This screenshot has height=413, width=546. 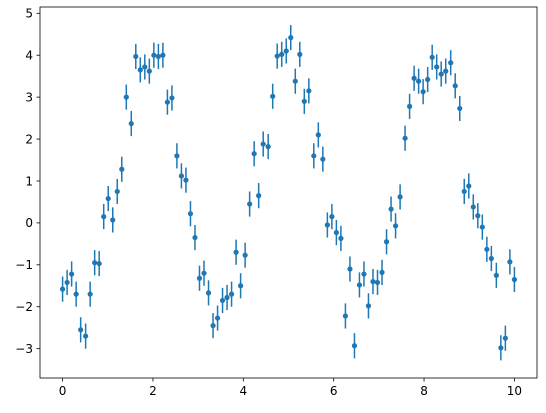 What do you see at coordinates (63, 391) in the screenshot?
I see `x-tick-label: 0` at bounding box center [63, 391].